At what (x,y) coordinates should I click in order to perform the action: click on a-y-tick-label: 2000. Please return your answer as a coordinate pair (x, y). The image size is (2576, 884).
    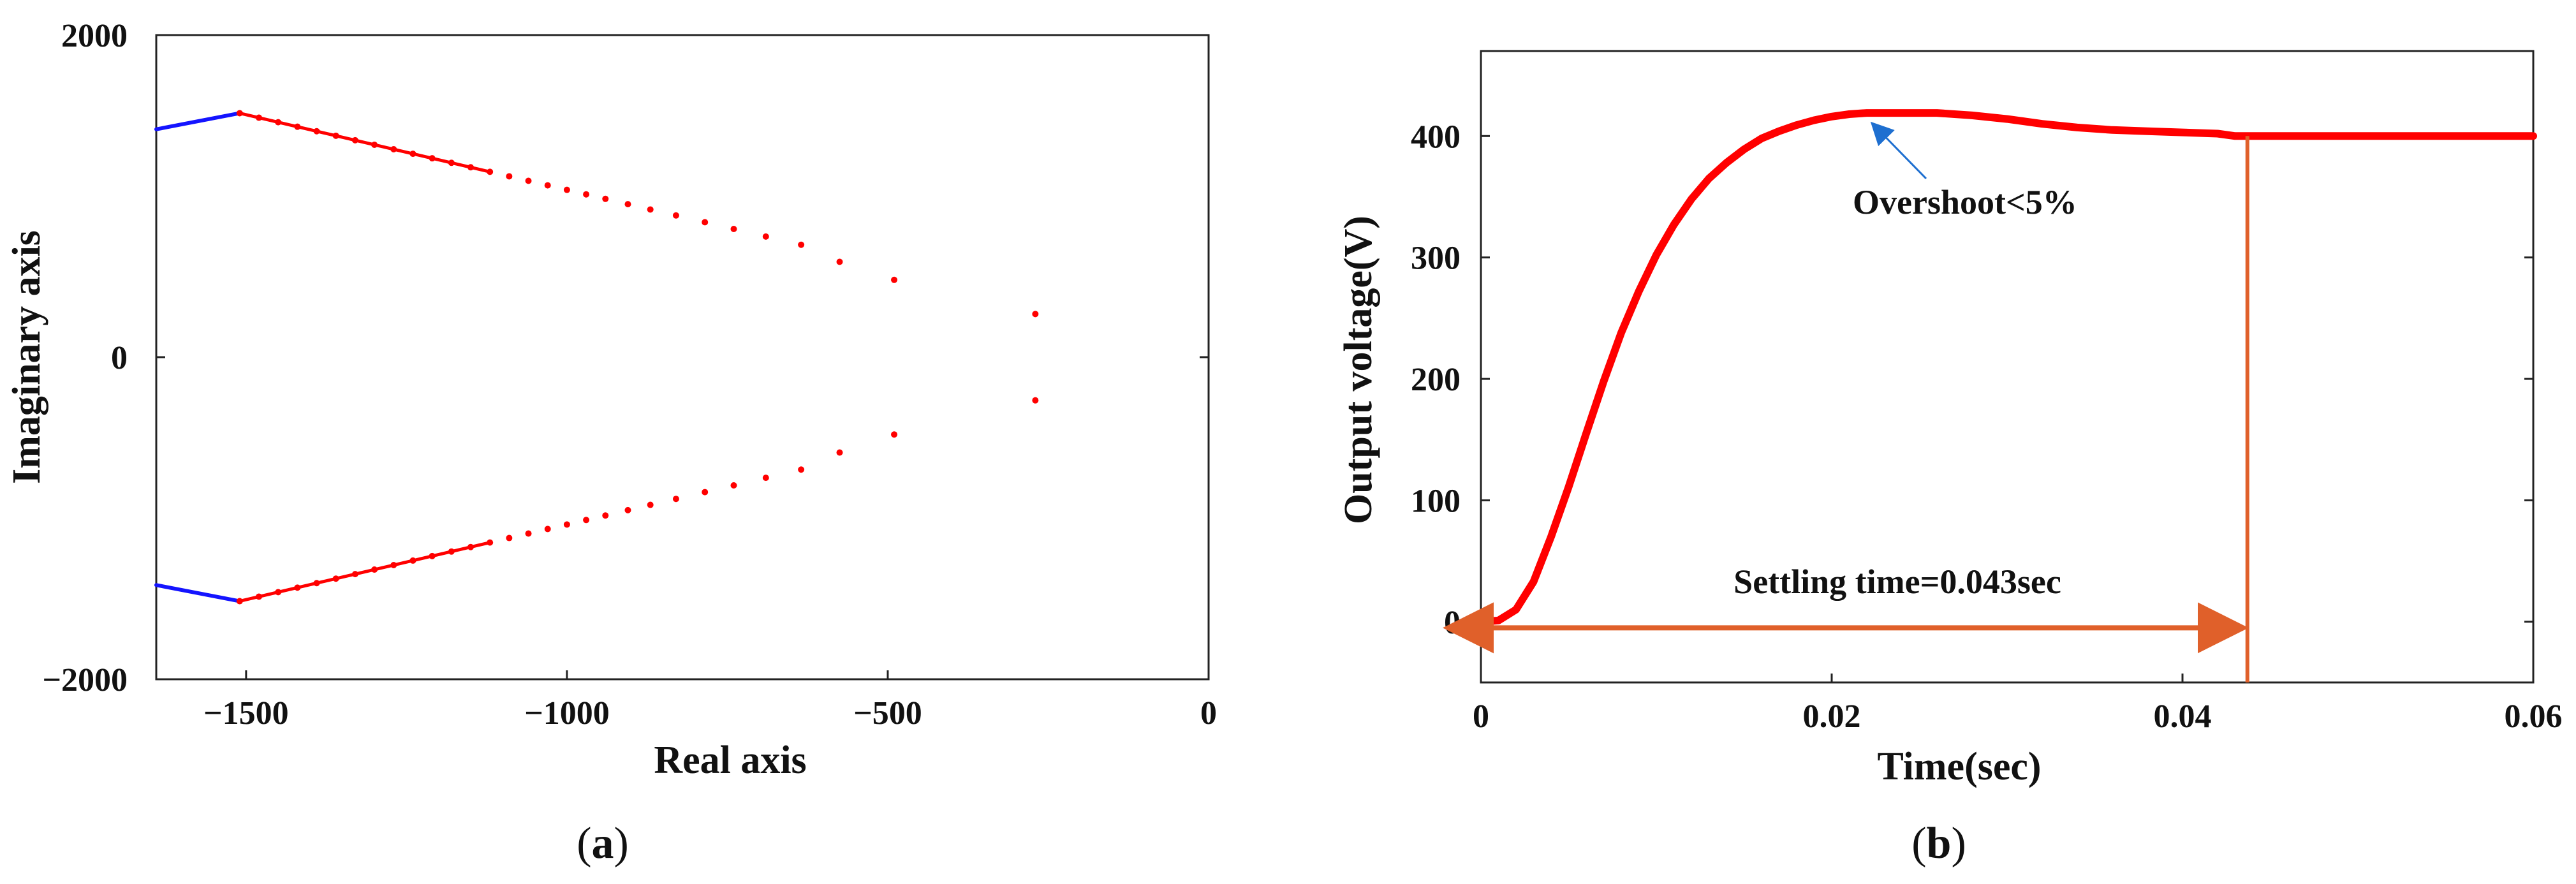
    Looking at the image, I should click on (94, 36).